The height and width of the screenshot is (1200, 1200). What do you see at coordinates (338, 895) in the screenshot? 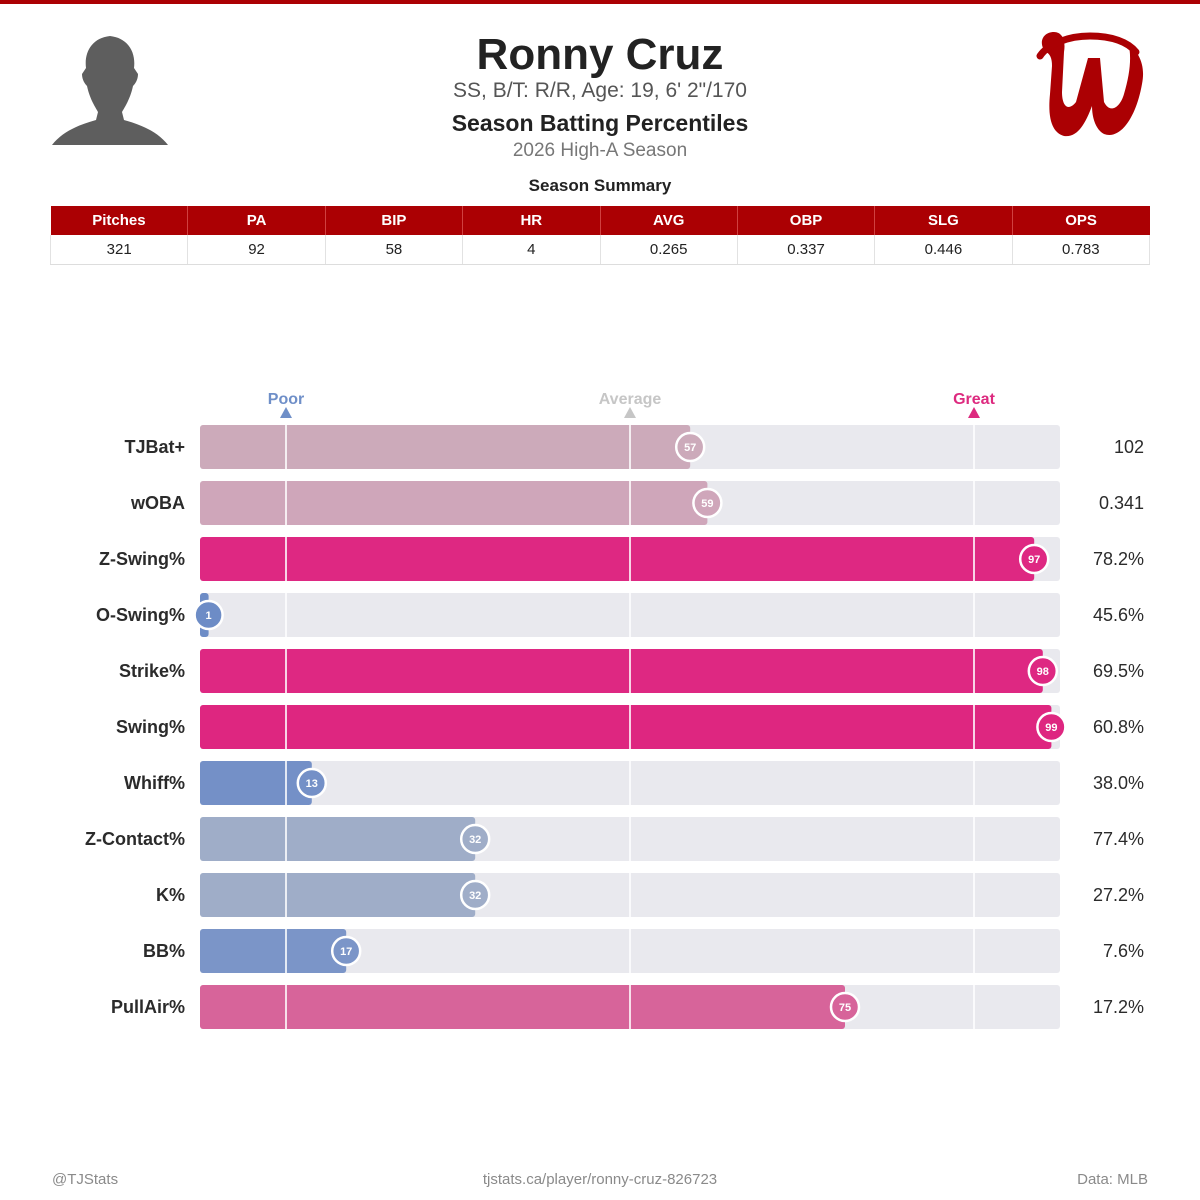
I see `bar-k` at bounding box center [338, 895].